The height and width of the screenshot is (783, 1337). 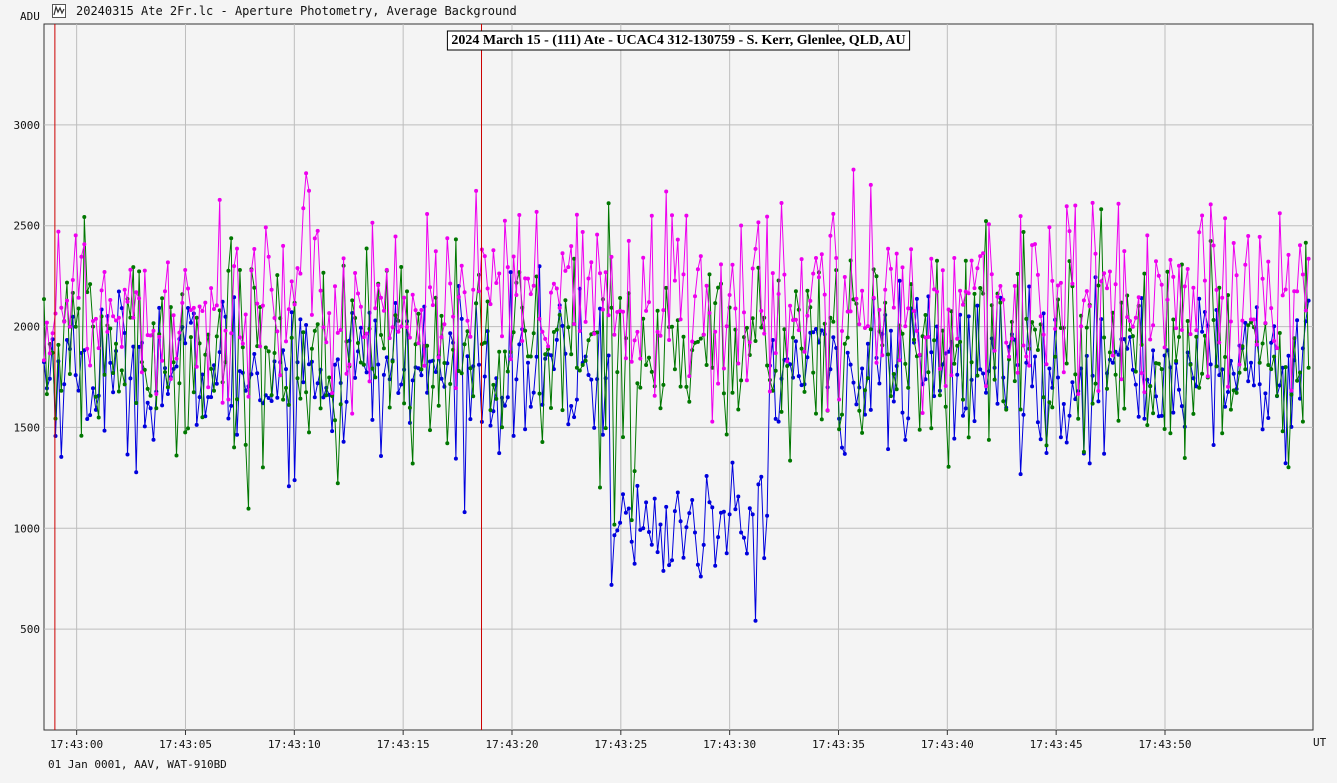 I want to click on photometry-app-icon, so click(x=59, y=11).